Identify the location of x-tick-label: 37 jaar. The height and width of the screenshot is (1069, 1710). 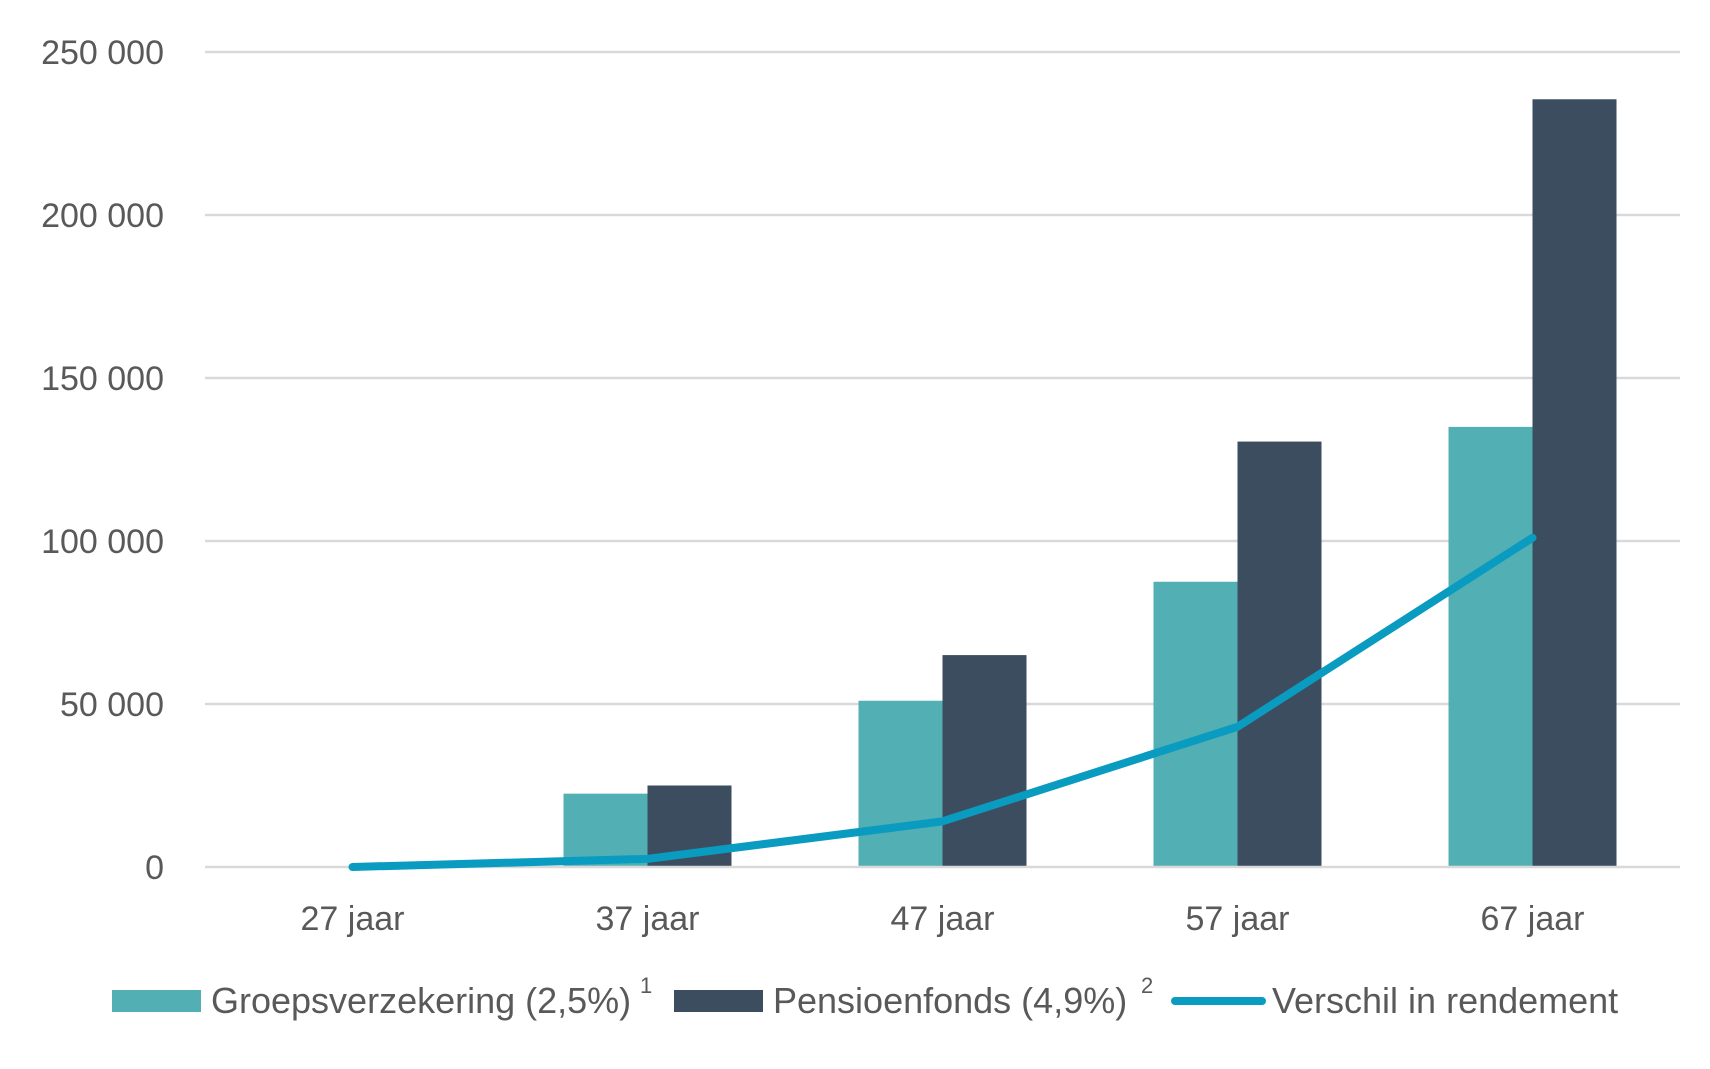
(648, 919).